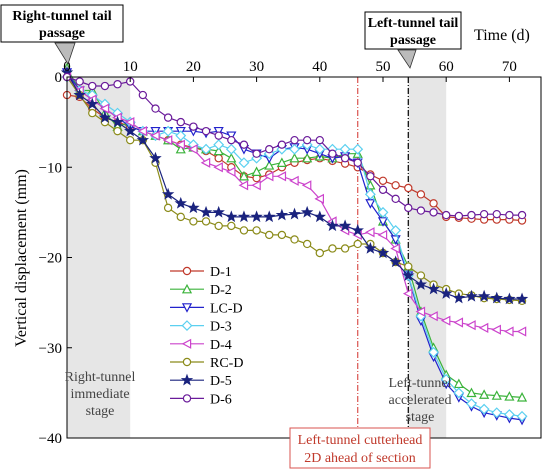 Image resolution: width=550 pixels, height=474 pixels. What do you see at coordinates (221, 272) in the screenshot?
I see `legend-label-D-1: D-1` at bounding box center [221, 272].